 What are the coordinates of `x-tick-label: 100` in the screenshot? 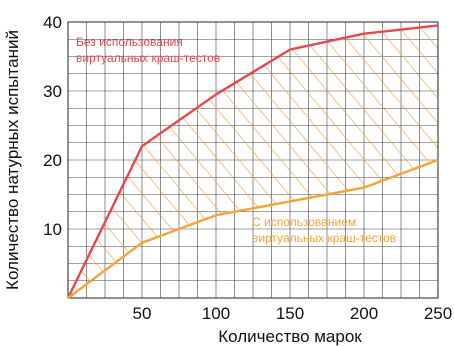 It's located at (216, 313).